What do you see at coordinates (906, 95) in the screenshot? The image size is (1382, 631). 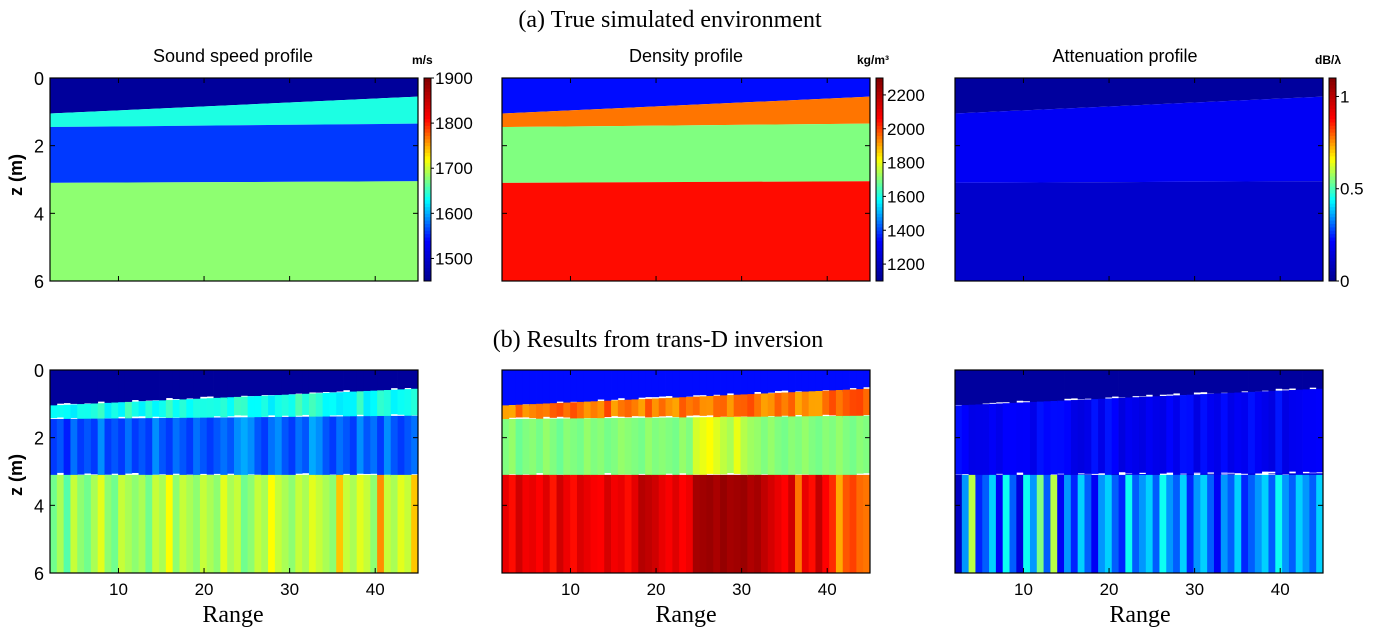 I see `ctick-label-1-2200: 2200` at bounding box center [906, 95].